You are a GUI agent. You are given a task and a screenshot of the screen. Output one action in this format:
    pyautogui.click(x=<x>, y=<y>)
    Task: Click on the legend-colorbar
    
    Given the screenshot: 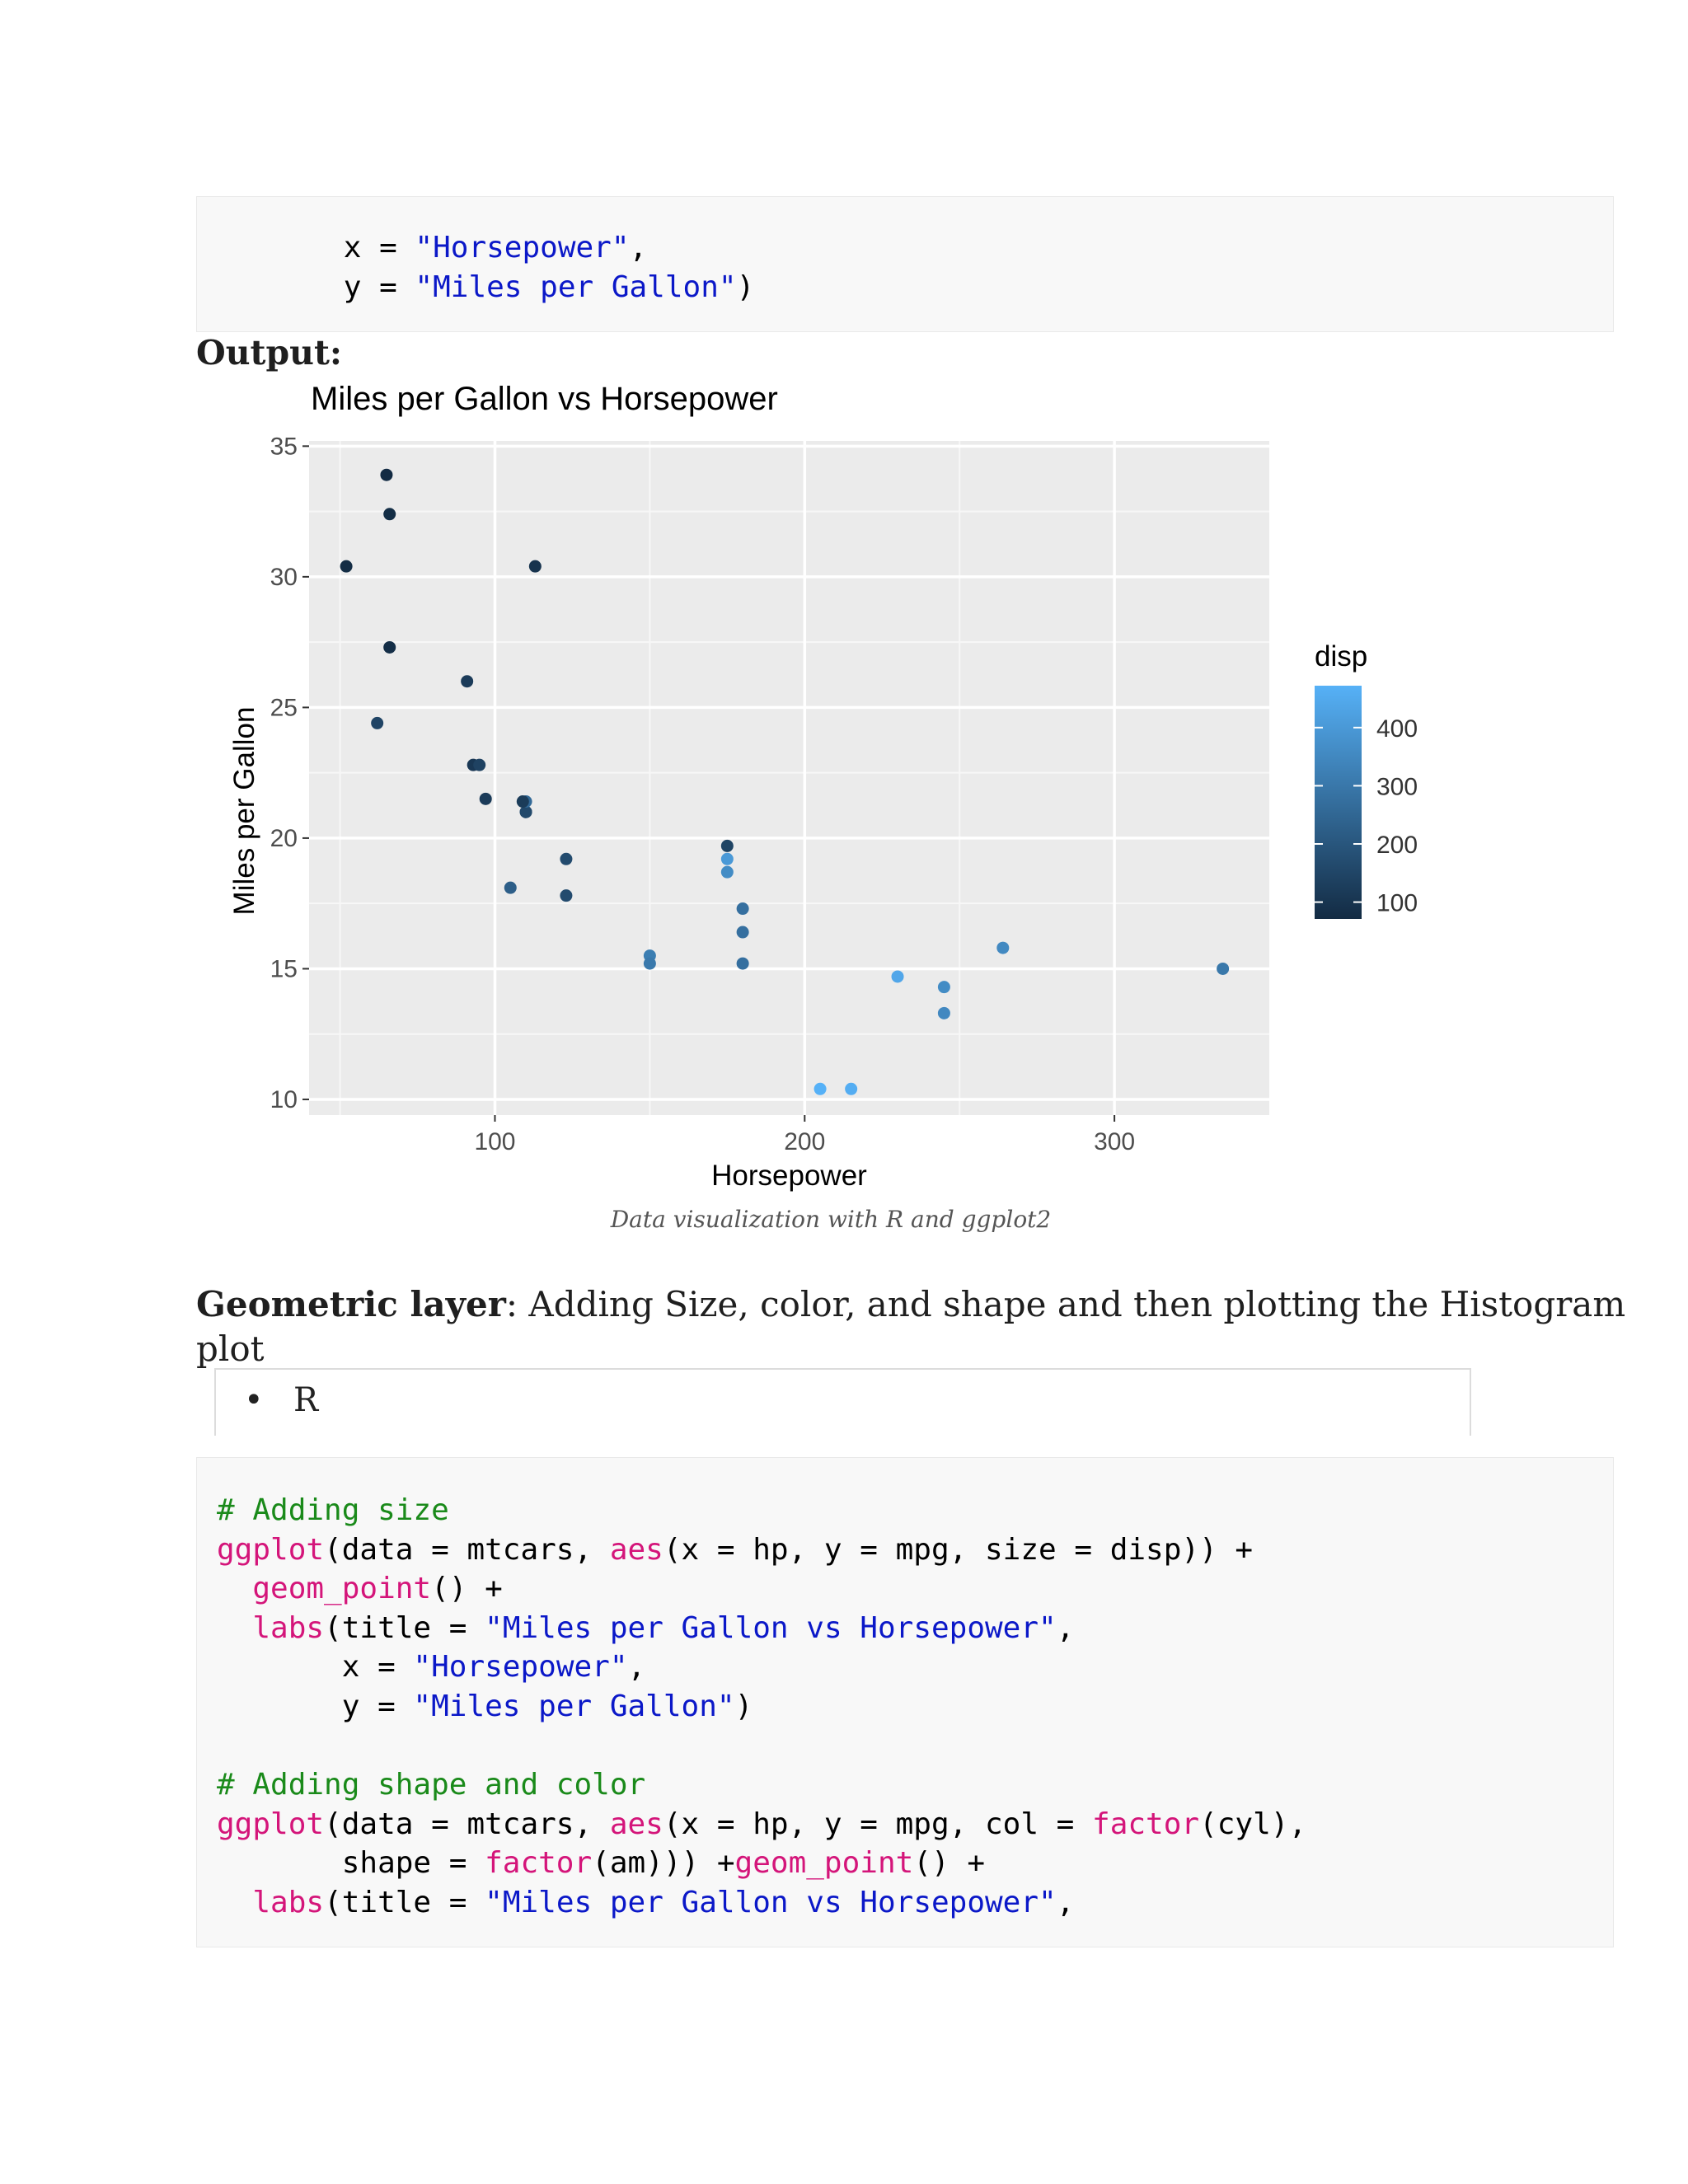 What is the action you would take?
    pyautogui.click(x=1338, y=802)
    